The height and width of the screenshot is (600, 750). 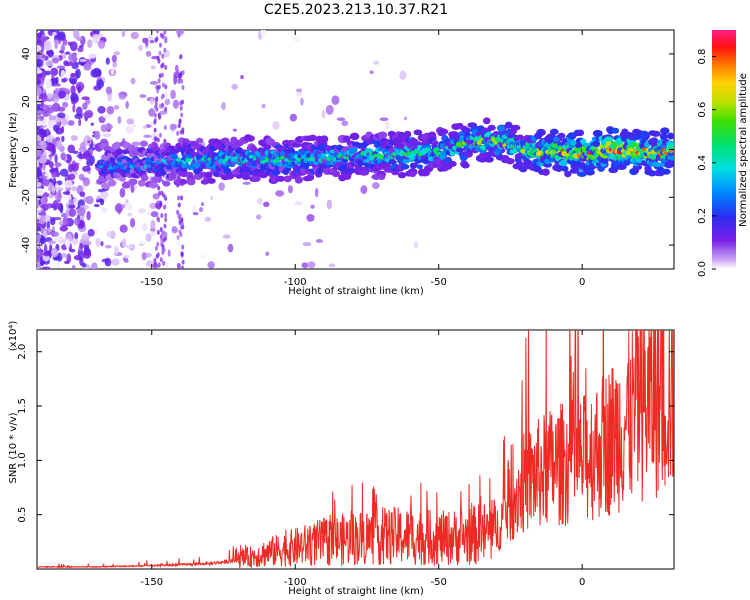 What do you see at coordinates (702, 216) in the screenshot?
I see `colorbar-tick-label: 0.2` at bounding box center [702, 216].